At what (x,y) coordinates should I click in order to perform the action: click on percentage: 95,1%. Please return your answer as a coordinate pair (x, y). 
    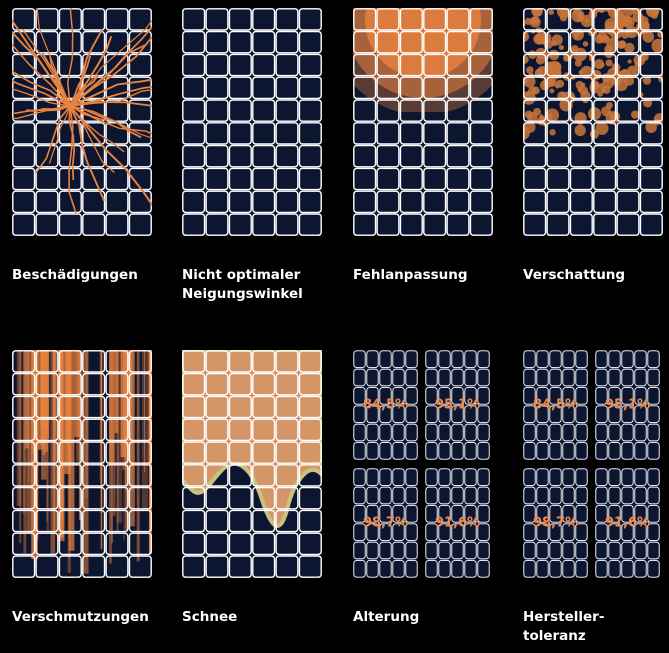
    Looking at the image, I should click on (627, 405).